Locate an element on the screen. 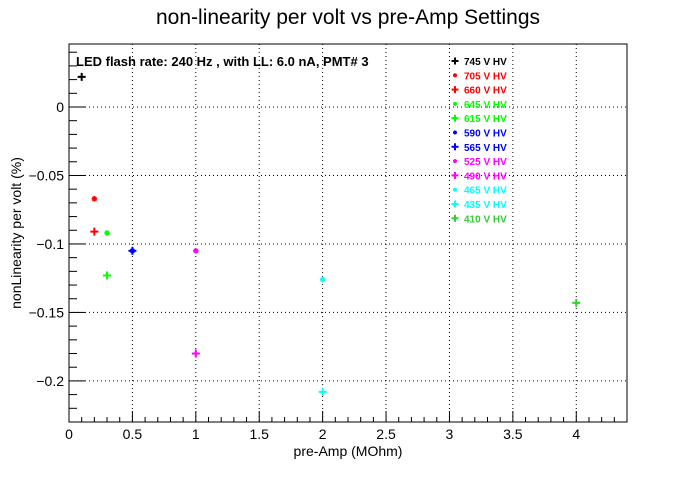 This screenshot has width=696, height=477. legend-item: 435 V HV is located at coordinates (479, 205).